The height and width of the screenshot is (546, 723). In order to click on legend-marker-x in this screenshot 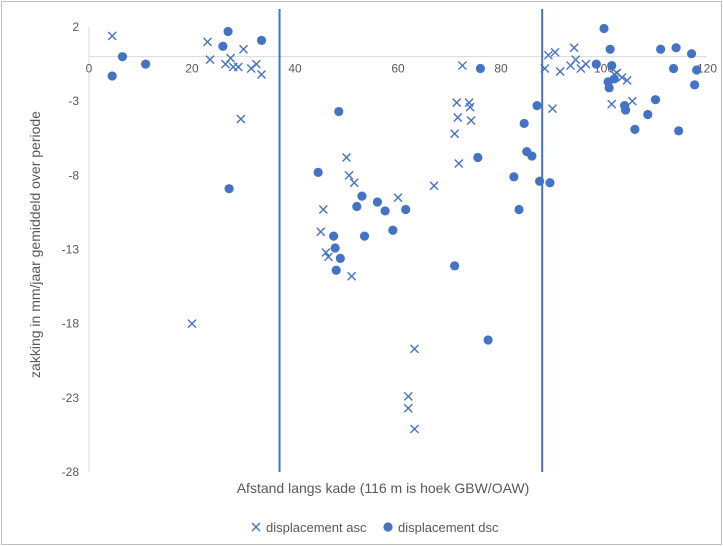, I will do `click(256, 527)`.